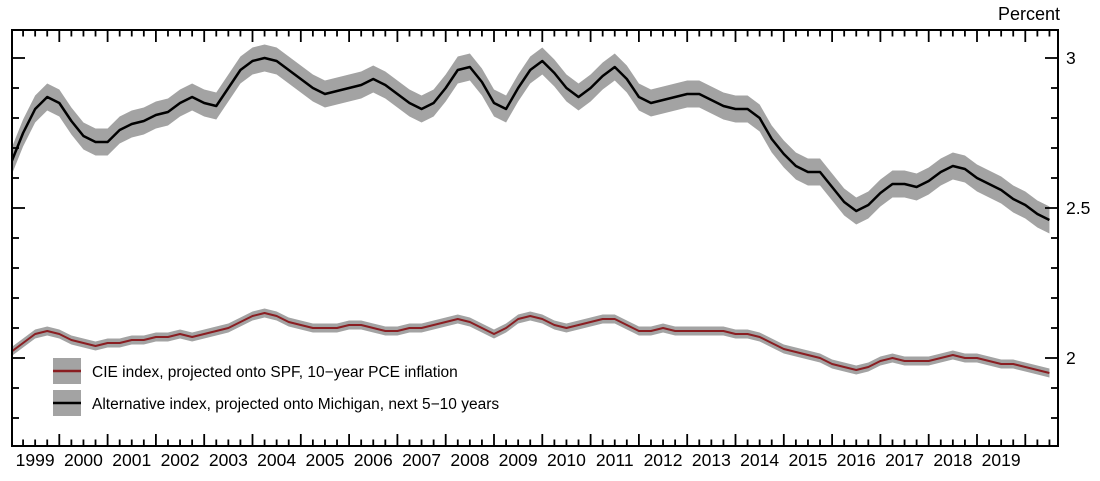  Describe the element at coordinates (131, 460) in the screenshot. I see `x-axis-year-label: 2001` at that location.